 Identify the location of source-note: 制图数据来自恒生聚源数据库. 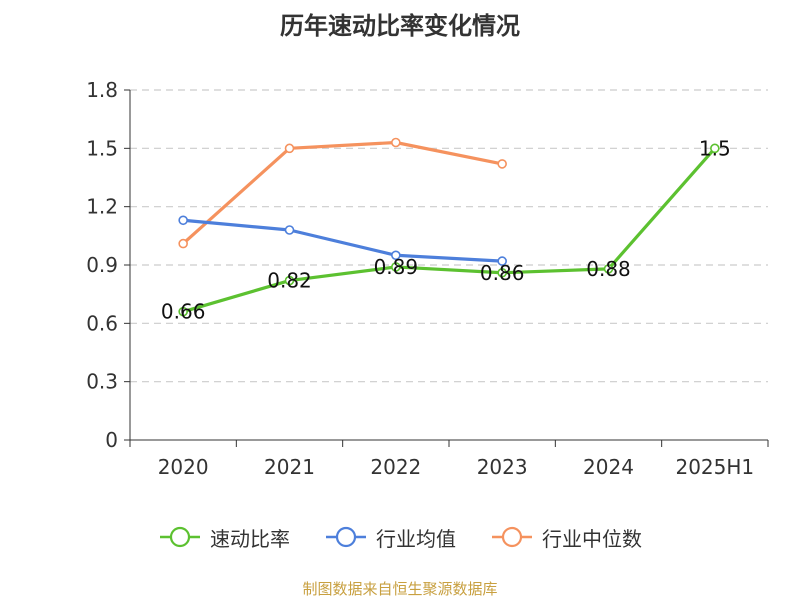
(400, 589).